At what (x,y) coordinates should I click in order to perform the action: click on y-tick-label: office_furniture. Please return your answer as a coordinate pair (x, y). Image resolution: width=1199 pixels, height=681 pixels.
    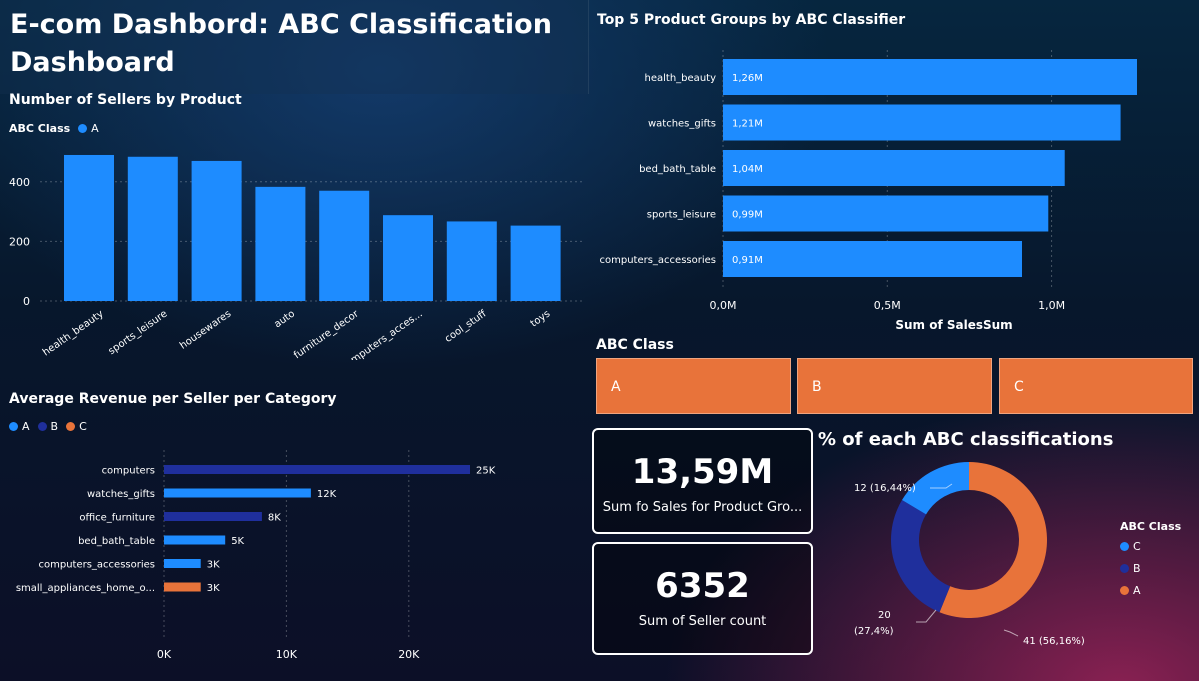
    Looking at the image, I should click on (117, 518).